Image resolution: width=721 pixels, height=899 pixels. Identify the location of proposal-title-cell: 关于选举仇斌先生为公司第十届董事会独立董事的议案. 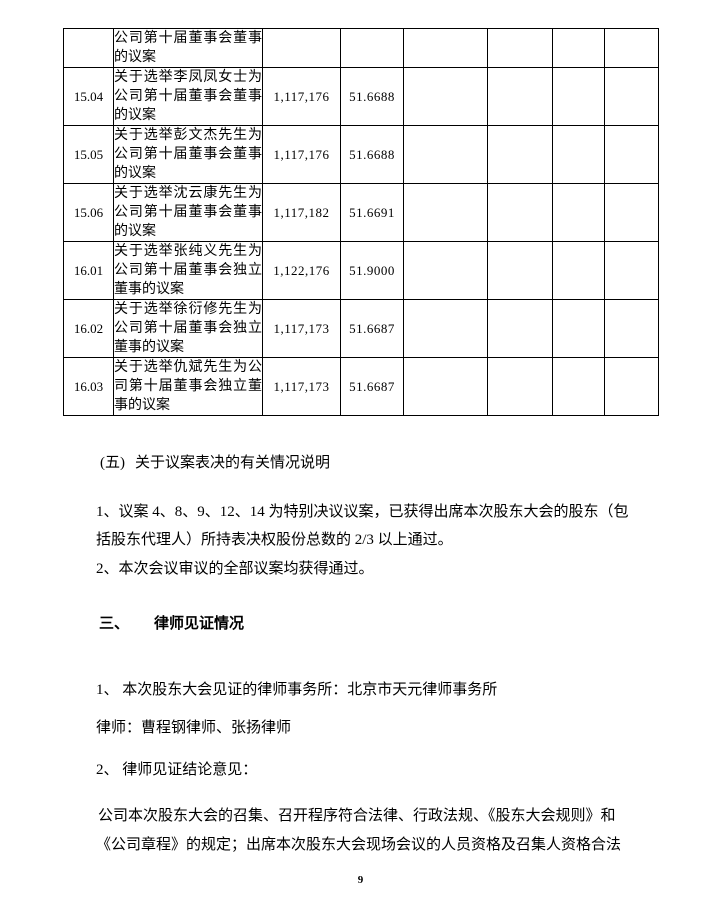
(188, 386).